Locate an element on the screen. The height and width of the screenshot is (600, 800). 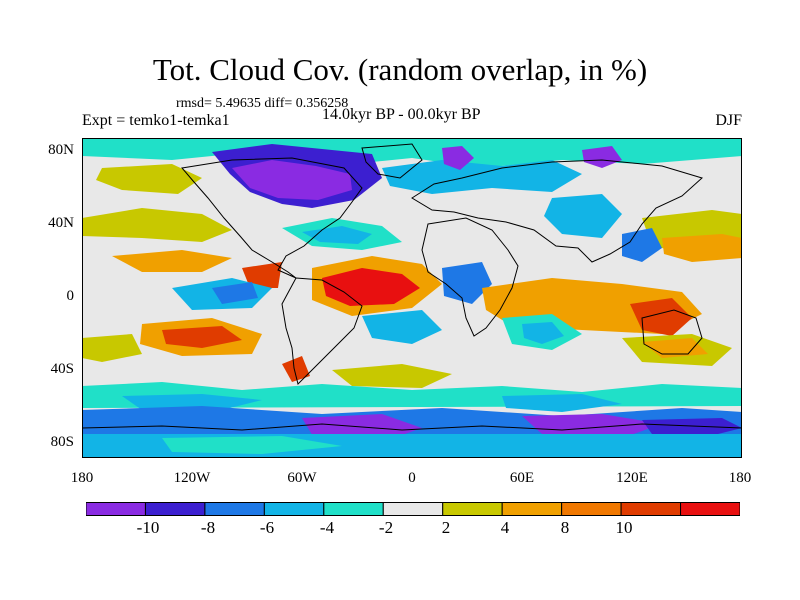
season-label: DJF is located at coordinates (728, 120).